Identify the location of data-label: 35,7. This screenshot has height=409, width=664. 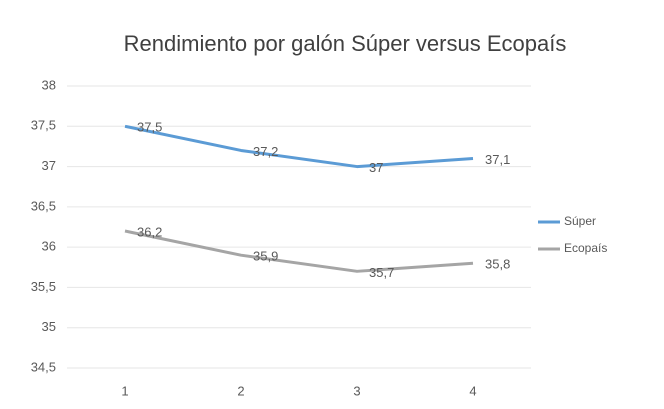
(381, 272).